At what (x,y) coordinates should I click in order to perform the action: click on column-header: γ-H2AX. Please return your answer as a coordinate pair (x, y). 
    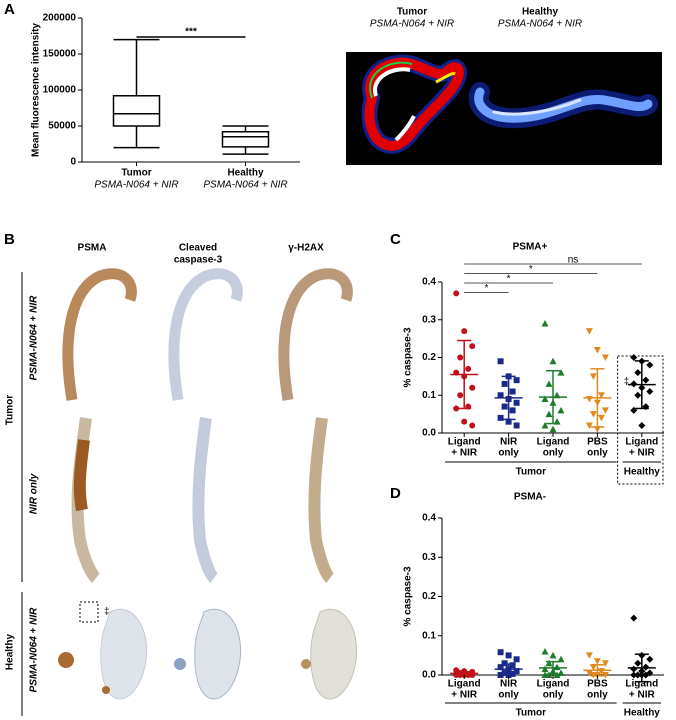
    Looking at the image, I should click on (306, 248).